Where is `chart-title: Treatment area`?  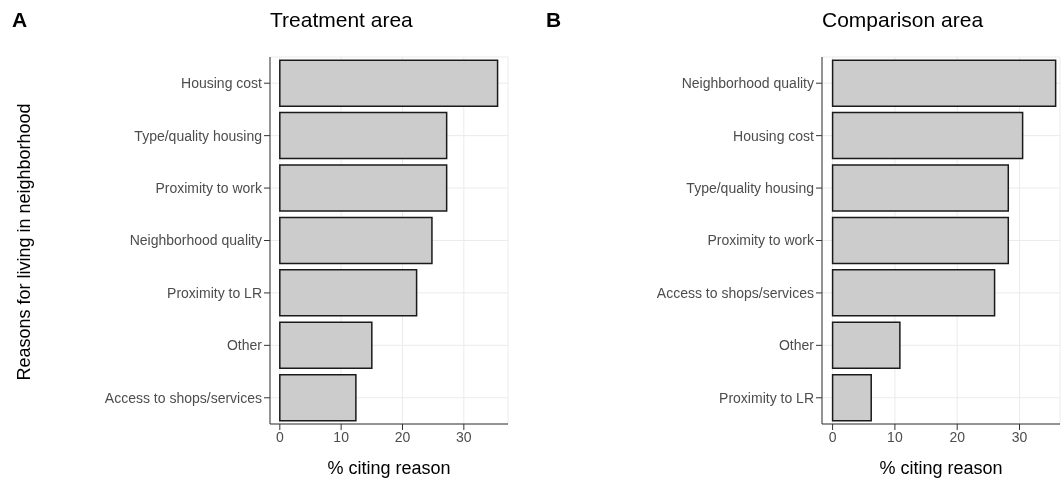
chart-title: Treatment area is located at coordinates (341, 20).